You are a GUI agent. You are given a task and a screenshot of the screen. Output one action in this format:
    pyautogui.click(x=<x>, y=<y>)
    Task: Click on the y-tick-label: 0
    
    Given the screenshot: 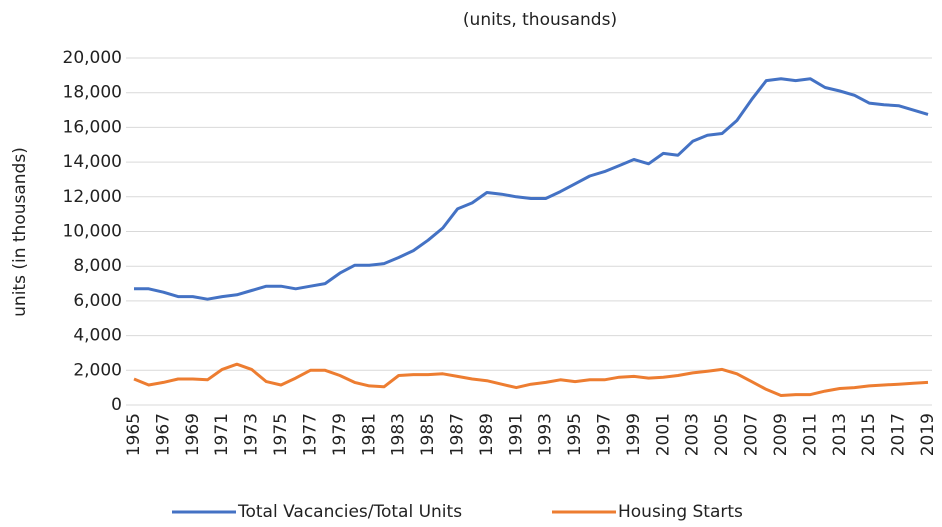 What is the action you would take?
    pyautogui.click(x=116, y=405)
    